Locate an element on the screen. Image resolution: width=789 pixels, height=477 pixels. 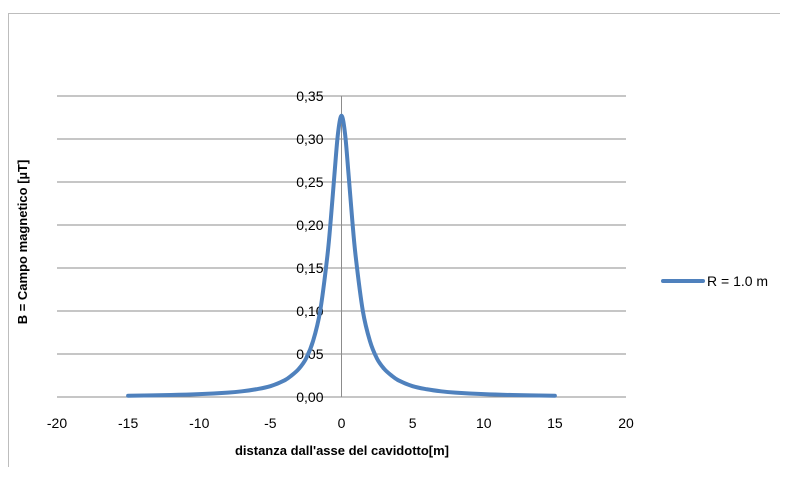
x-tick-label-7: 15 is located at coordinates (555, 423).